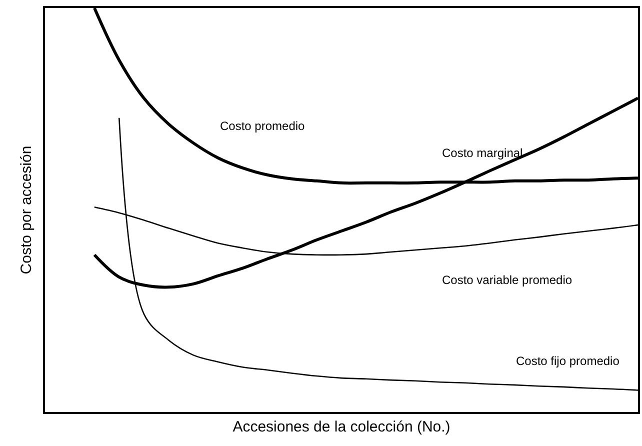  What do you see at coordinates (482, 153) in the screenshot?
I see `series-label: Costo marginal` at bounding box center [482, 153].